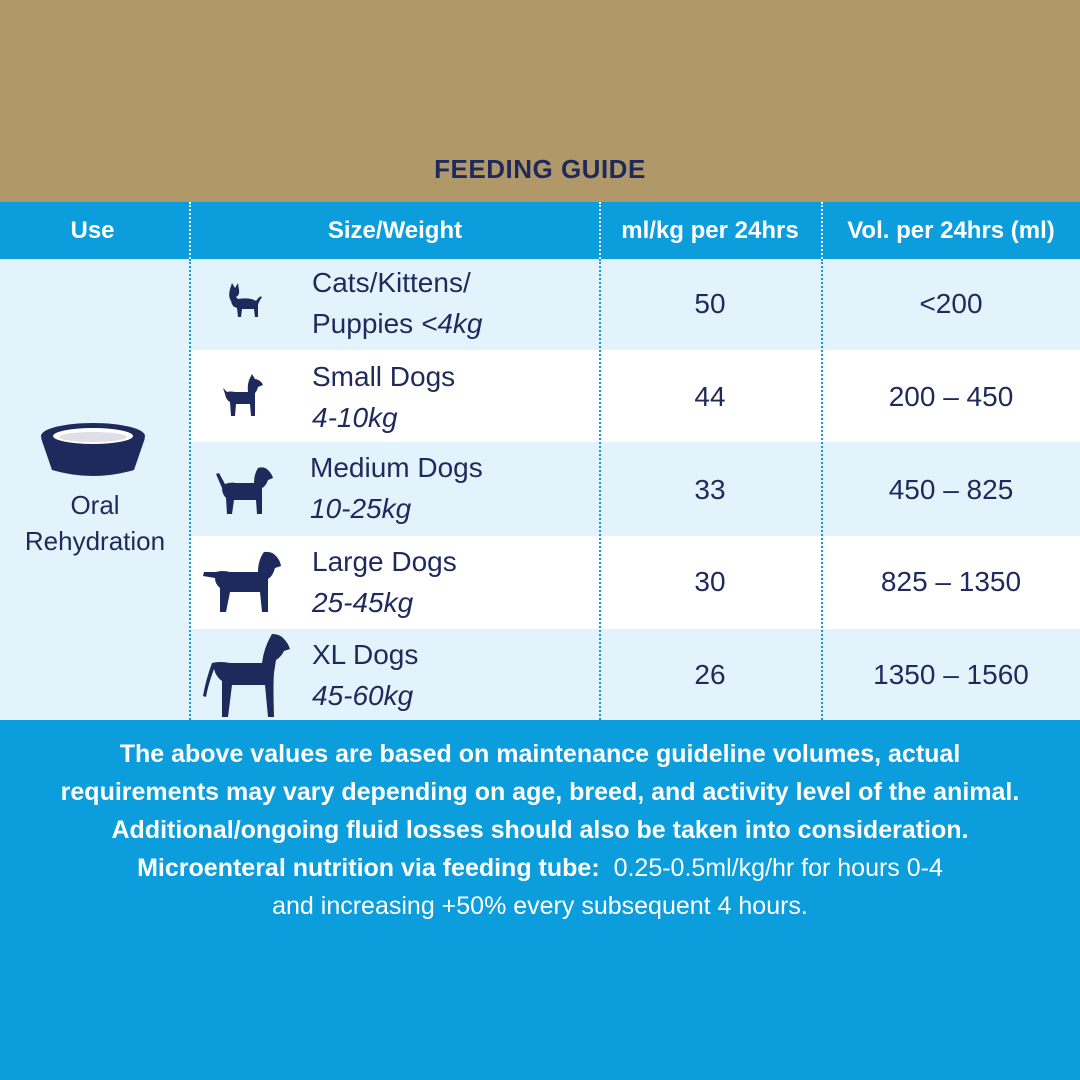 This screenshot has width=1080, height=1080. I want to click on table-row: Large Dogs 25-45kg 30 825 – 1350, so click(635, 582).